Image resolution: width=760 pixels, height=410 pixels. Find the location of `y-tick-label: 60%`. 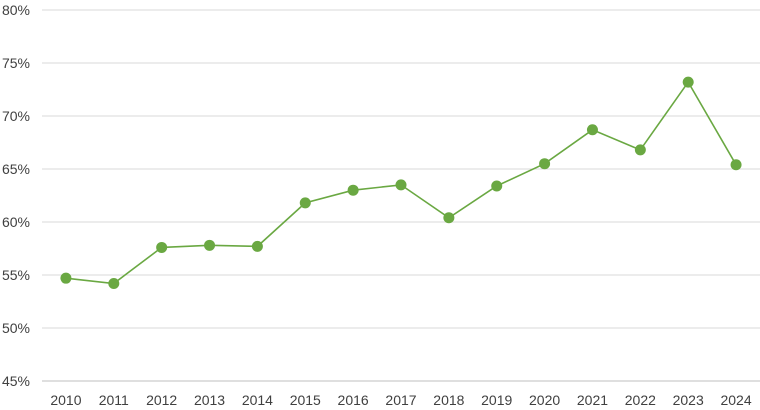

y-tick-label: 60% is located at coordinates (16, 222).